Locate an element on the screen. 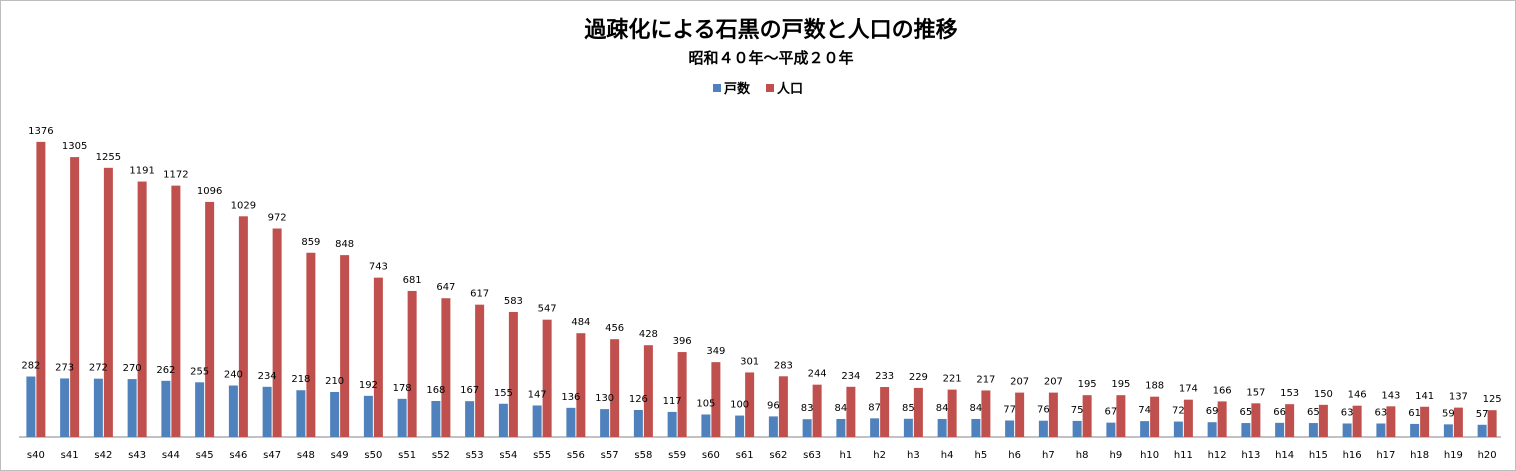 The width and height of the screenshot is (1516, 471). bar-households-h12 is located at coordinates (1212, 429).